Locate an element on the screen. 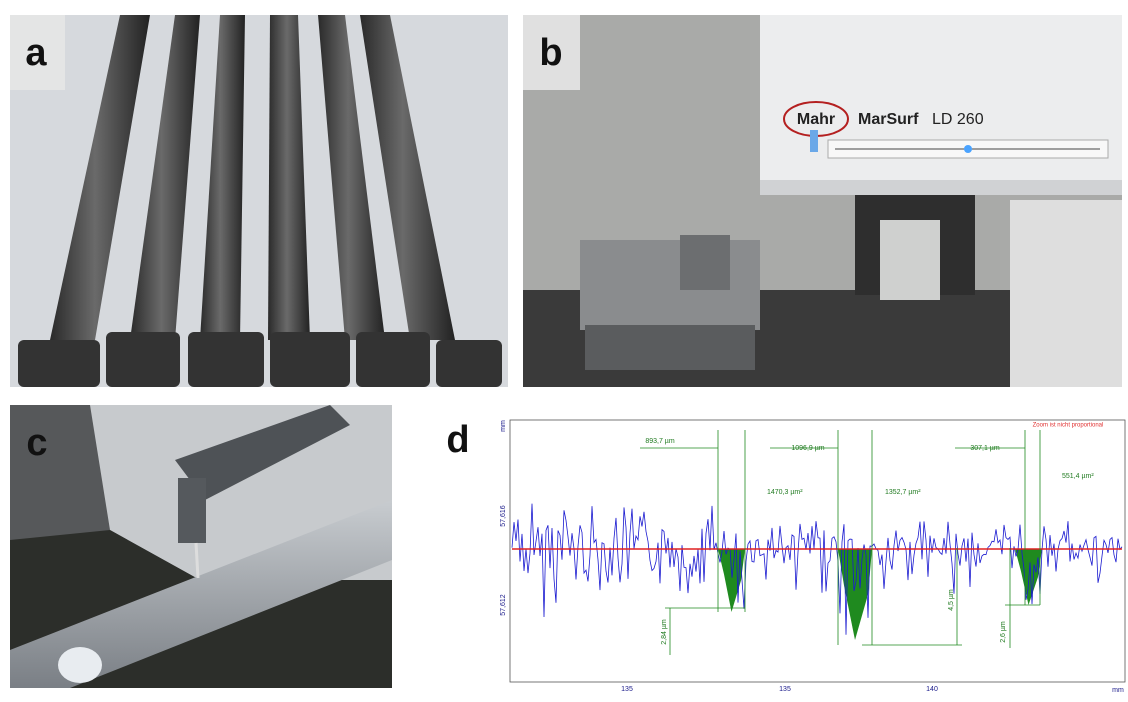 Image resolution: width=1128 pixels, height=702 pixels. depth-label: 4,5 µm is located at coordinates (951, 600).